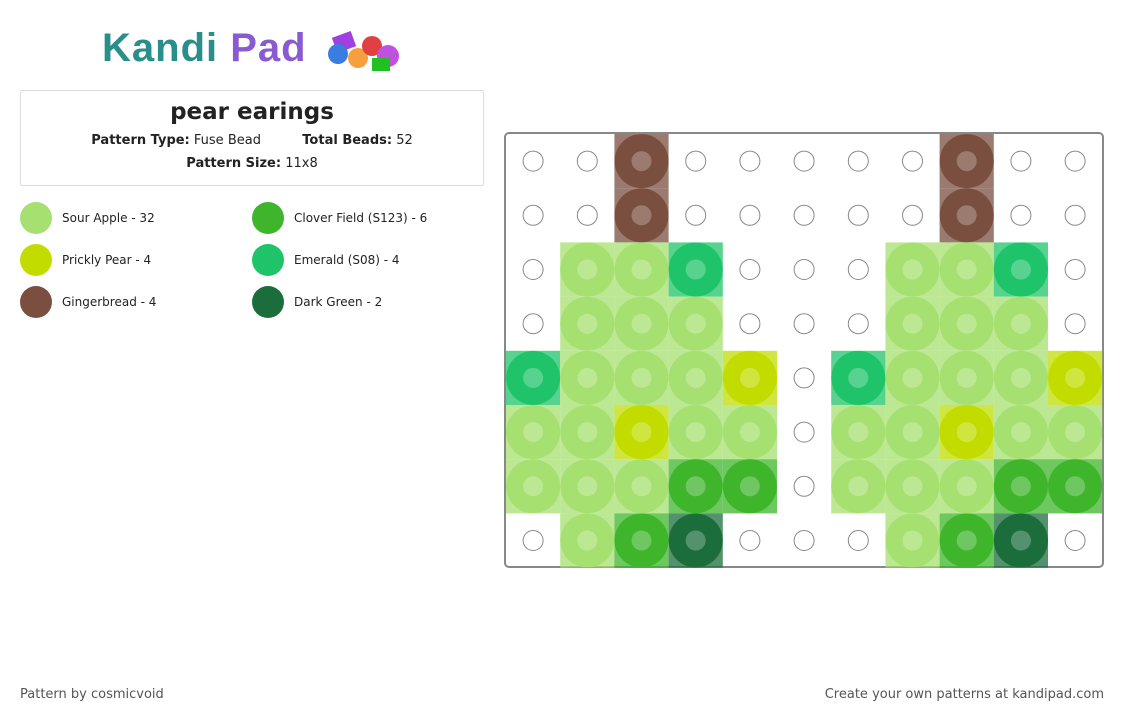 Image resolution: width=1124 pixels, height=720 pixels. What do you see at coordinates (227, 140) in the screenshot?
I see `value: Fuse Bead` at bounding box center [227, 140].